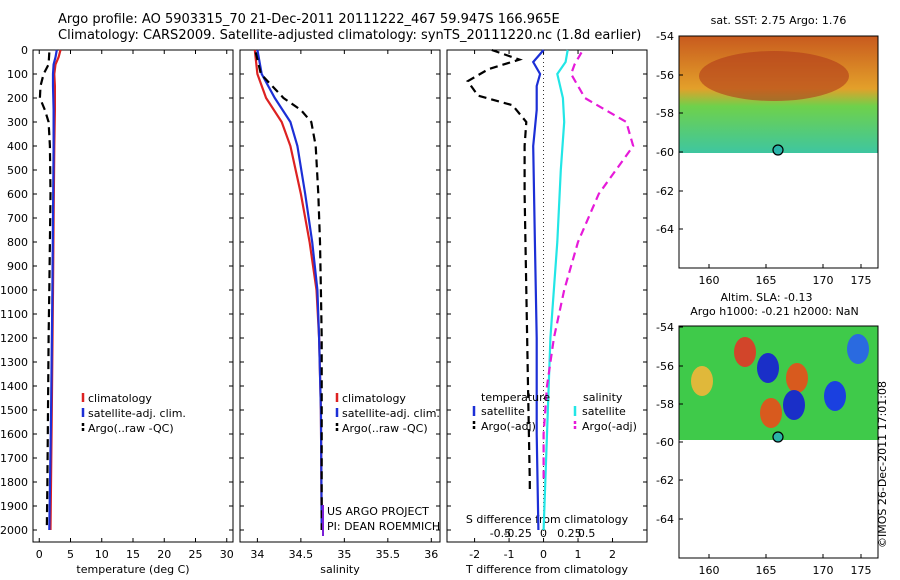 The height and width of the screenshot is (580, 900). I want to click on x-tick-label: 10, so click(102, 554).